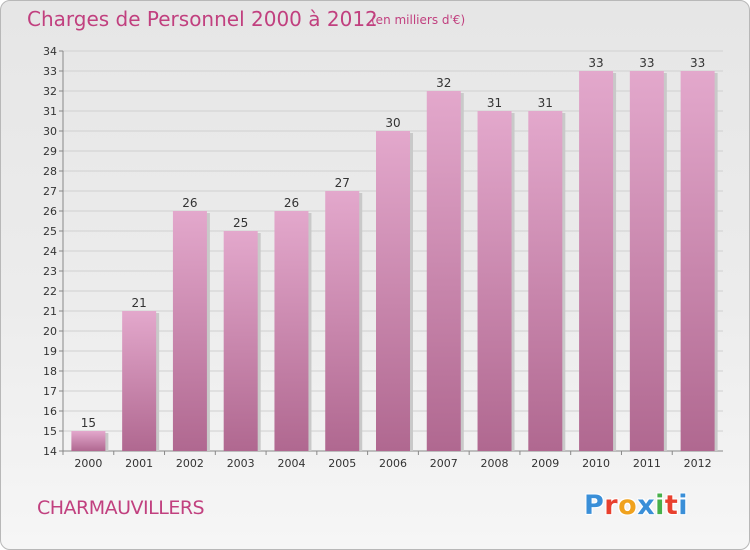 This screenshot has width=750, height=550. I want to click on x-tick-label: 2006, so click(393, 463).